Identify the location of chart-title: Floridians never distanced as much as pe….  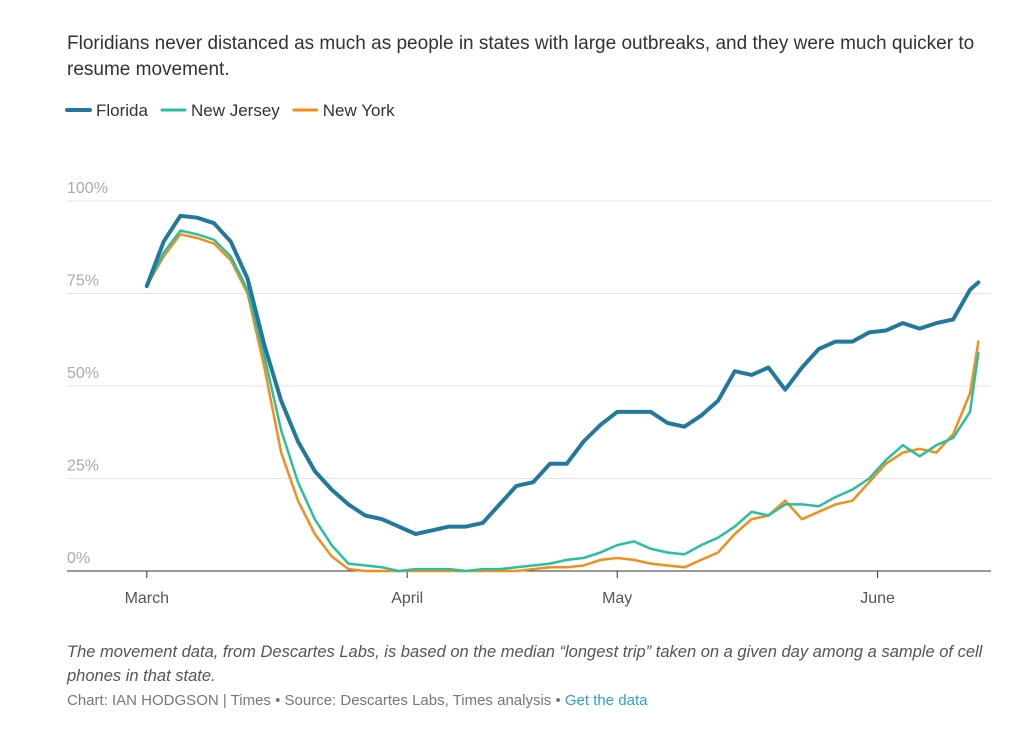
(521, 56).